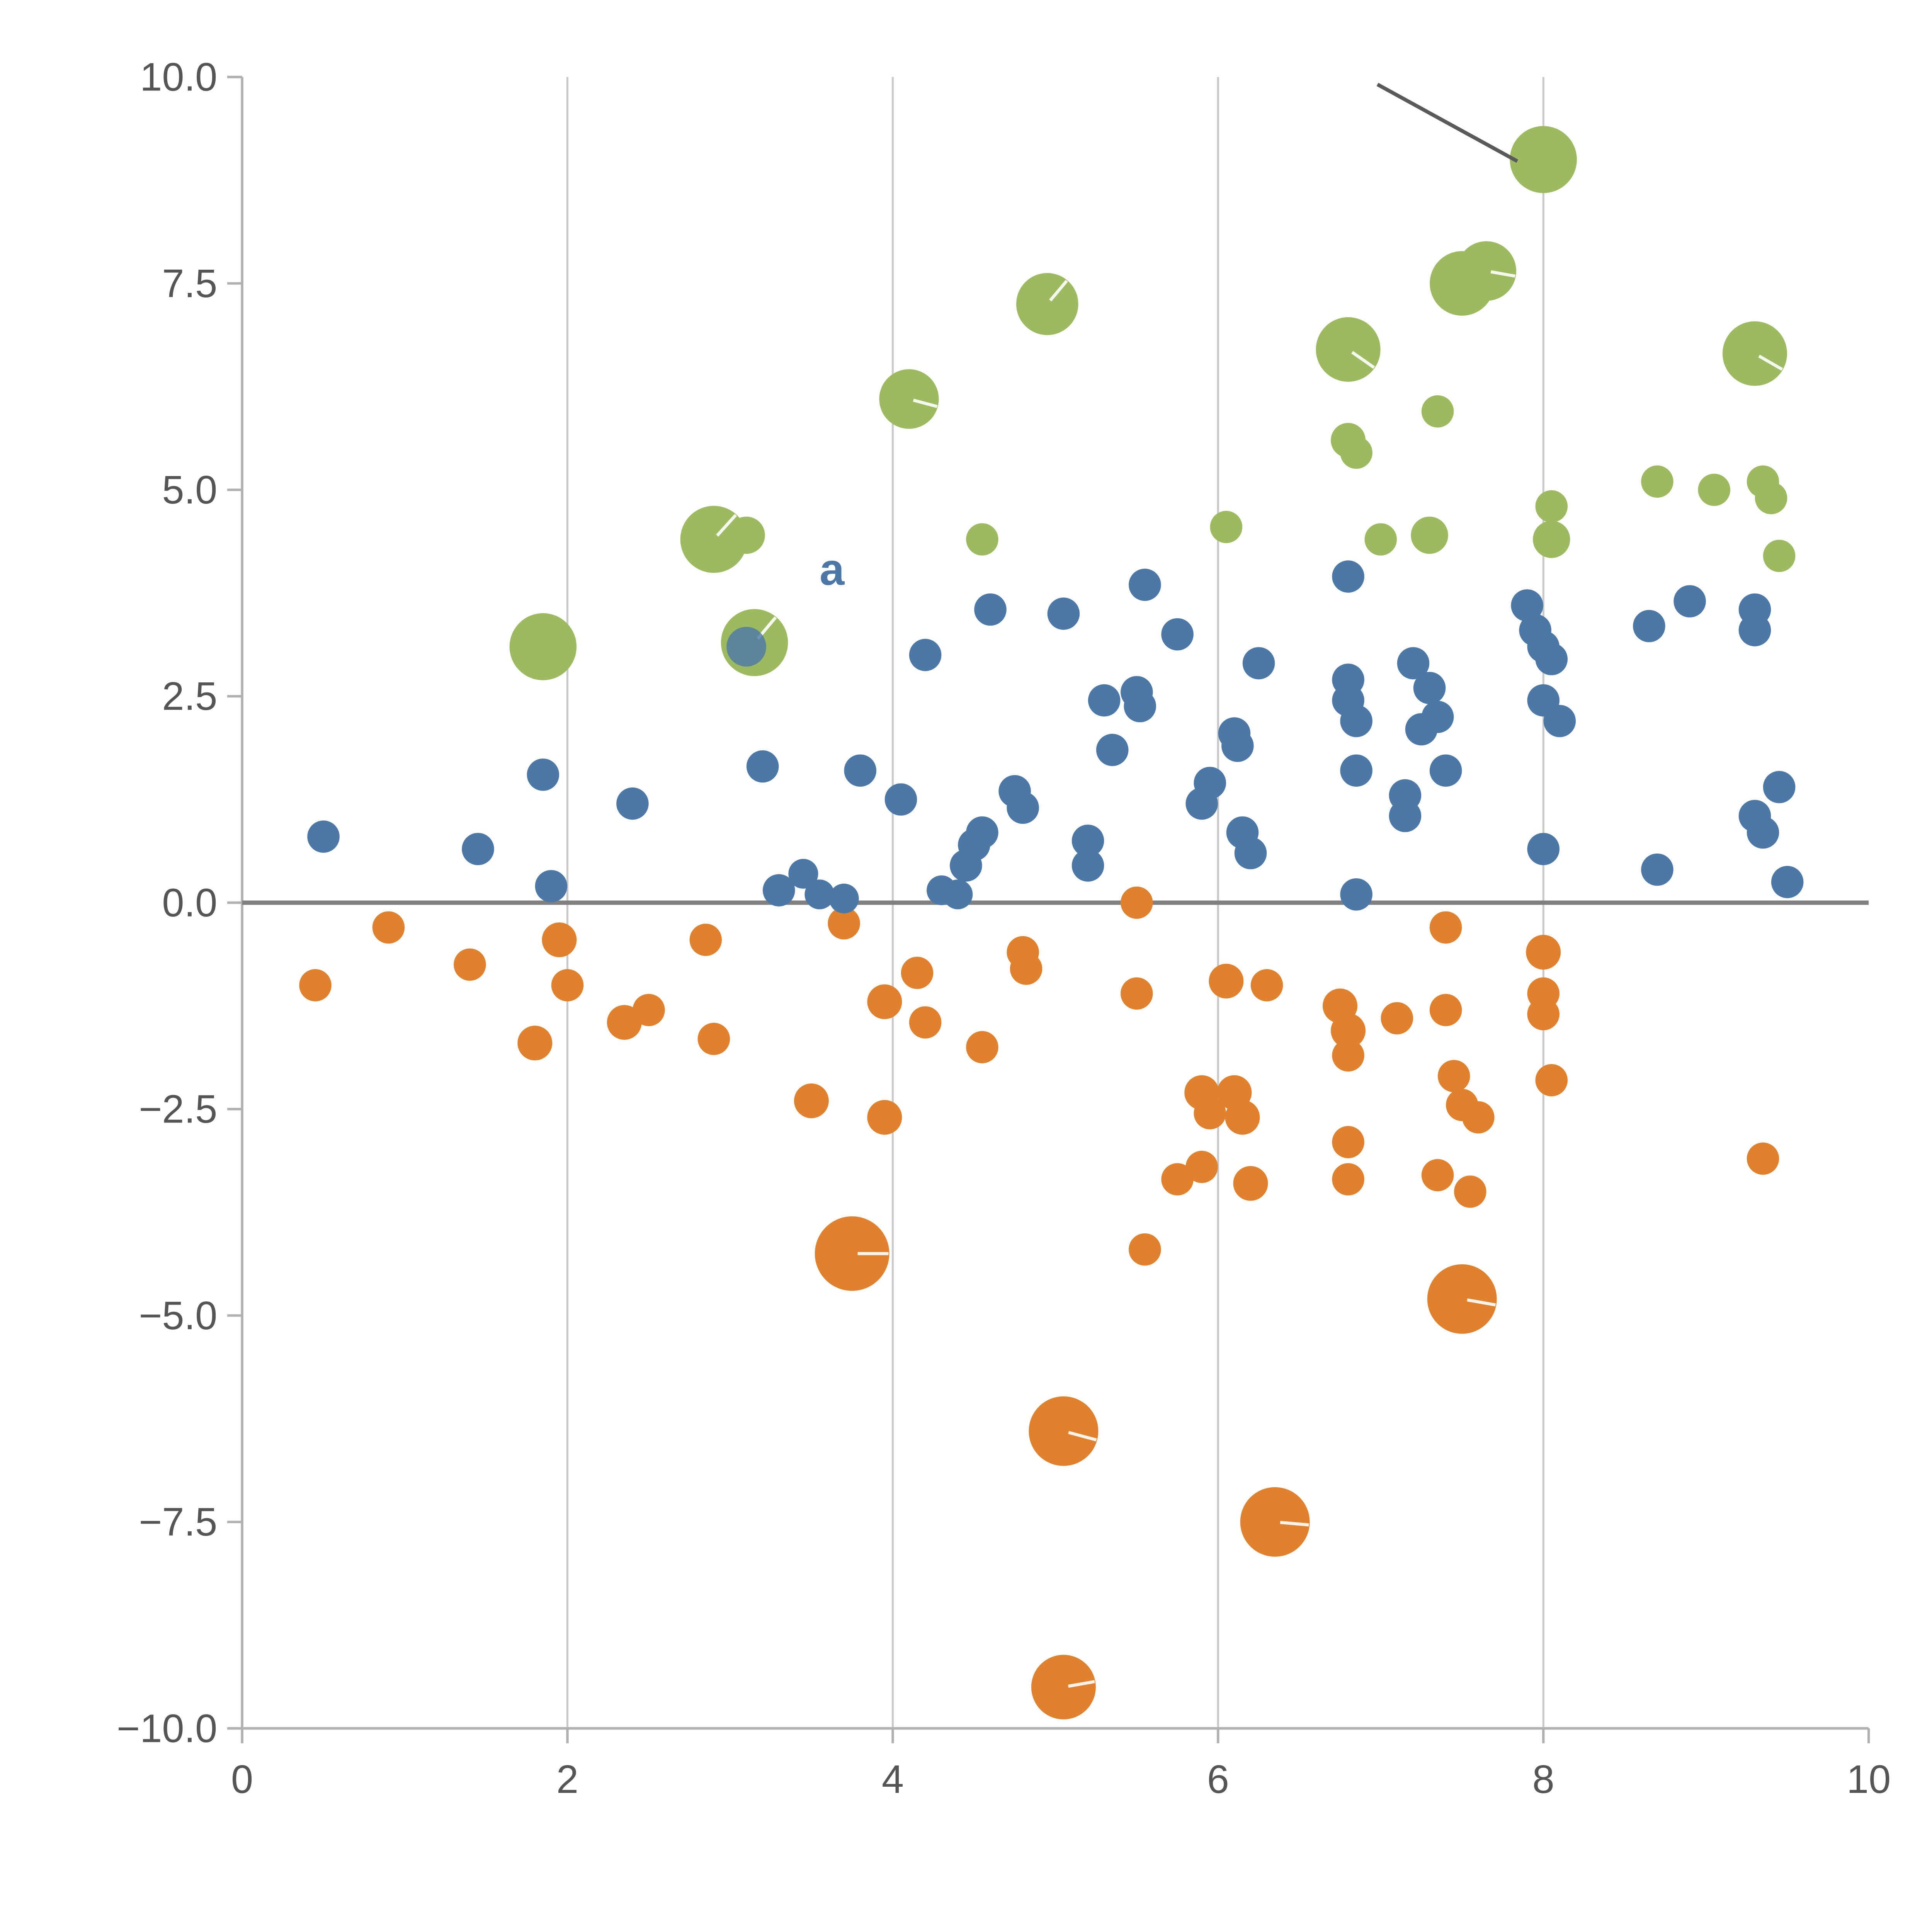 The width and height of the screenshot is (1932, 1932). Describe the element at coordinates (190, 696) in the screenshot. I see `y-tick-label: 2.5` at that location.